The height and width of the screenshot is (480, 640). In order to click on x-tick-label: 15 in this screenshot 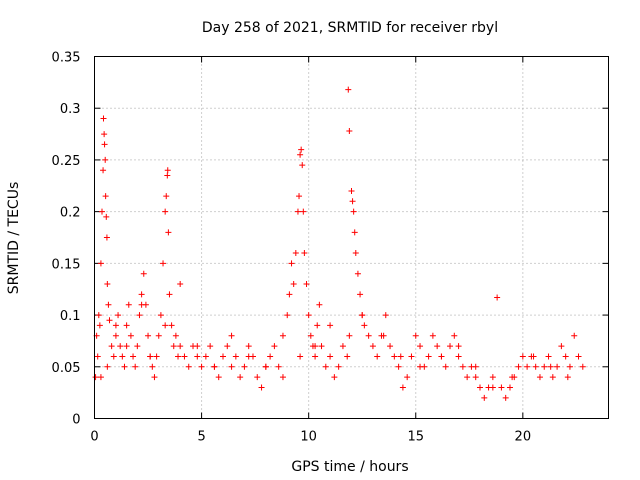, I will do `click(415, 437)`.